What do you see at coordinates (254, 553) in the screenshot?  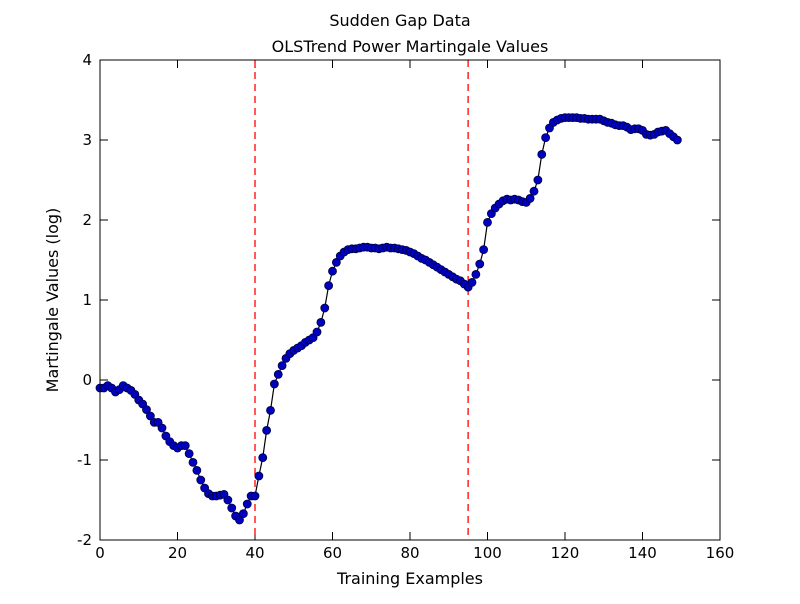 I see `x-tick-label: 40` at bounding box center [254, 553].